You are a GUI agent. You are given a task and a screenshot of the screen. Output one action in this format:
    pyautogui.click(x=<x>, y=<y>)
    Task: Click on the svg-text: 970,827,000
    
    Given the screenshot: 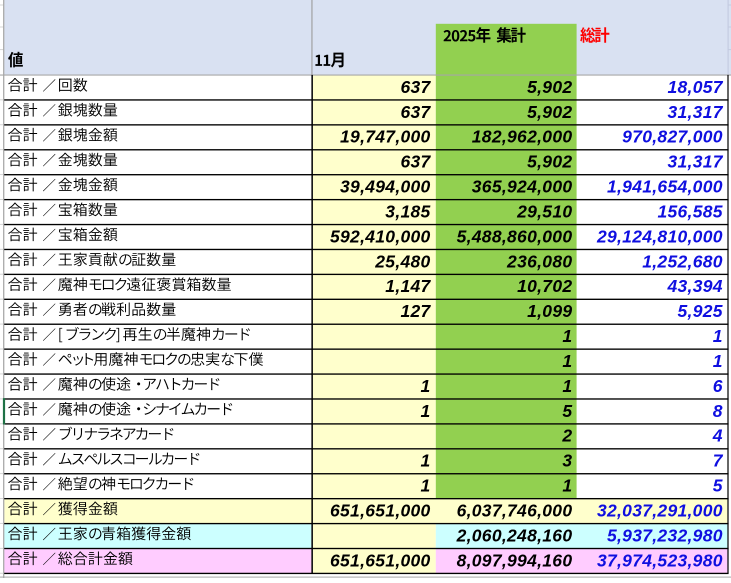 What is the action you would take?
    pyautogui.click(x=672, y=137)
    